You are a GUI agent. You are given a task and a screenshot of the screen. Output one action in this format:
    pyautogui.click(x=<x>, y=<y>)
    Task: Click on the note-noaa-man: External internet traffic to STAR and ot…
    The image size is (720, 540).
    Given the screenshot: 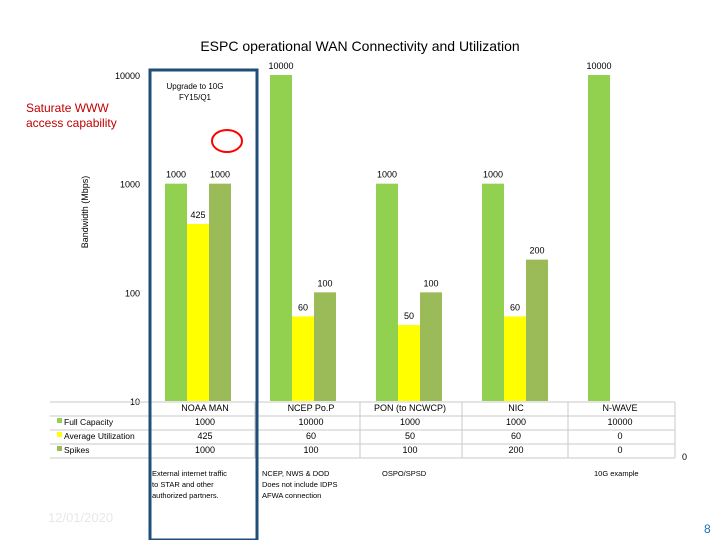 What is the action you would take?
    pyautogui.click(x=189, y=484)
    